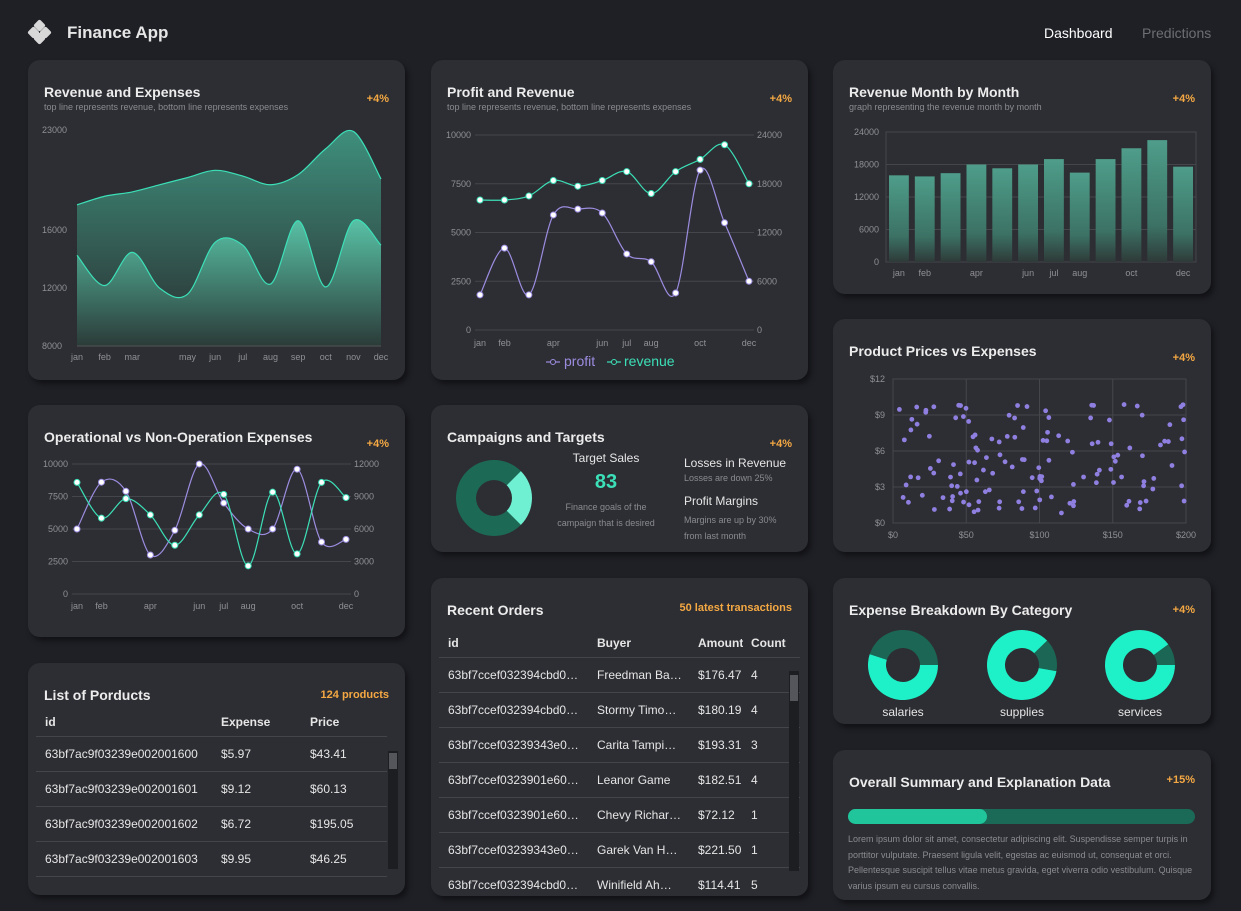  Describe the element at coordinates (511, 92) in the screenshot. I see `card-title: Profit and Revenue` at that location.